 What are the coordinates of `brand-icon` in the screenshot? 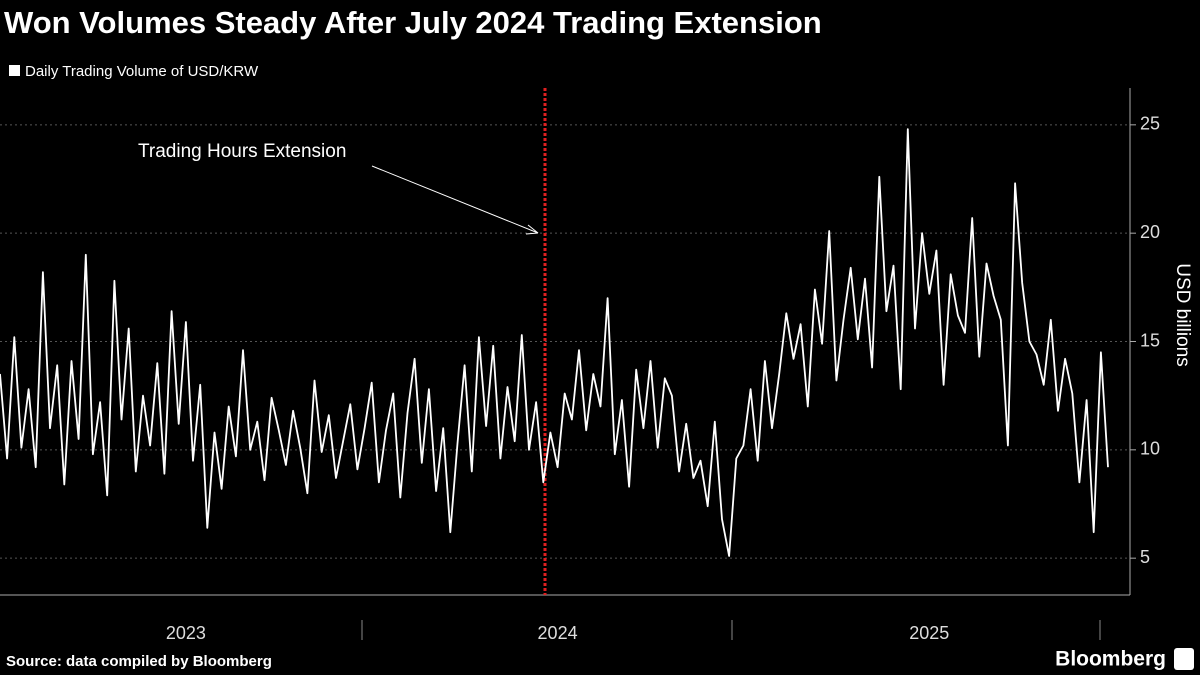 It's located at (1184, 659).